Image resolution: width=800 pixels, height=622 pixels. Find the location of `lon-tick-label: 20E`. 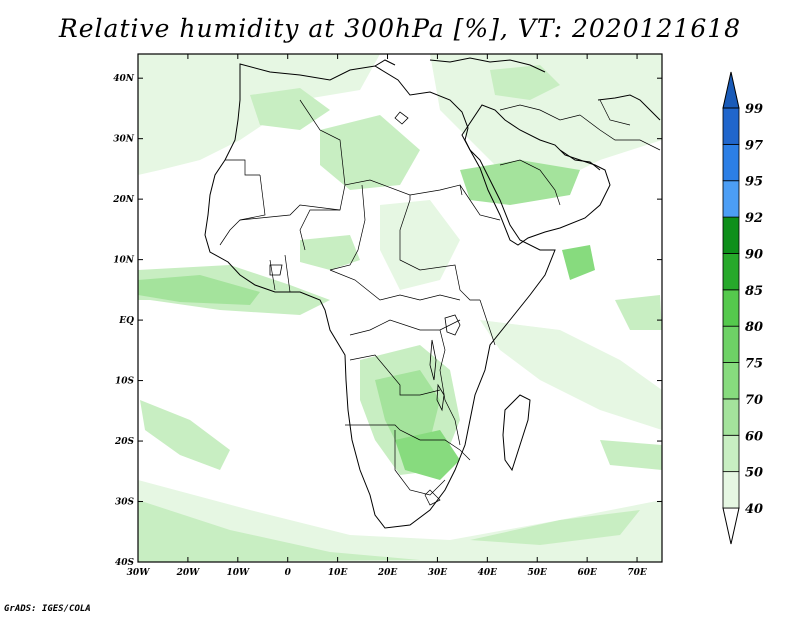

lon-tick-label: 20E is located at coordinates (387, 573).